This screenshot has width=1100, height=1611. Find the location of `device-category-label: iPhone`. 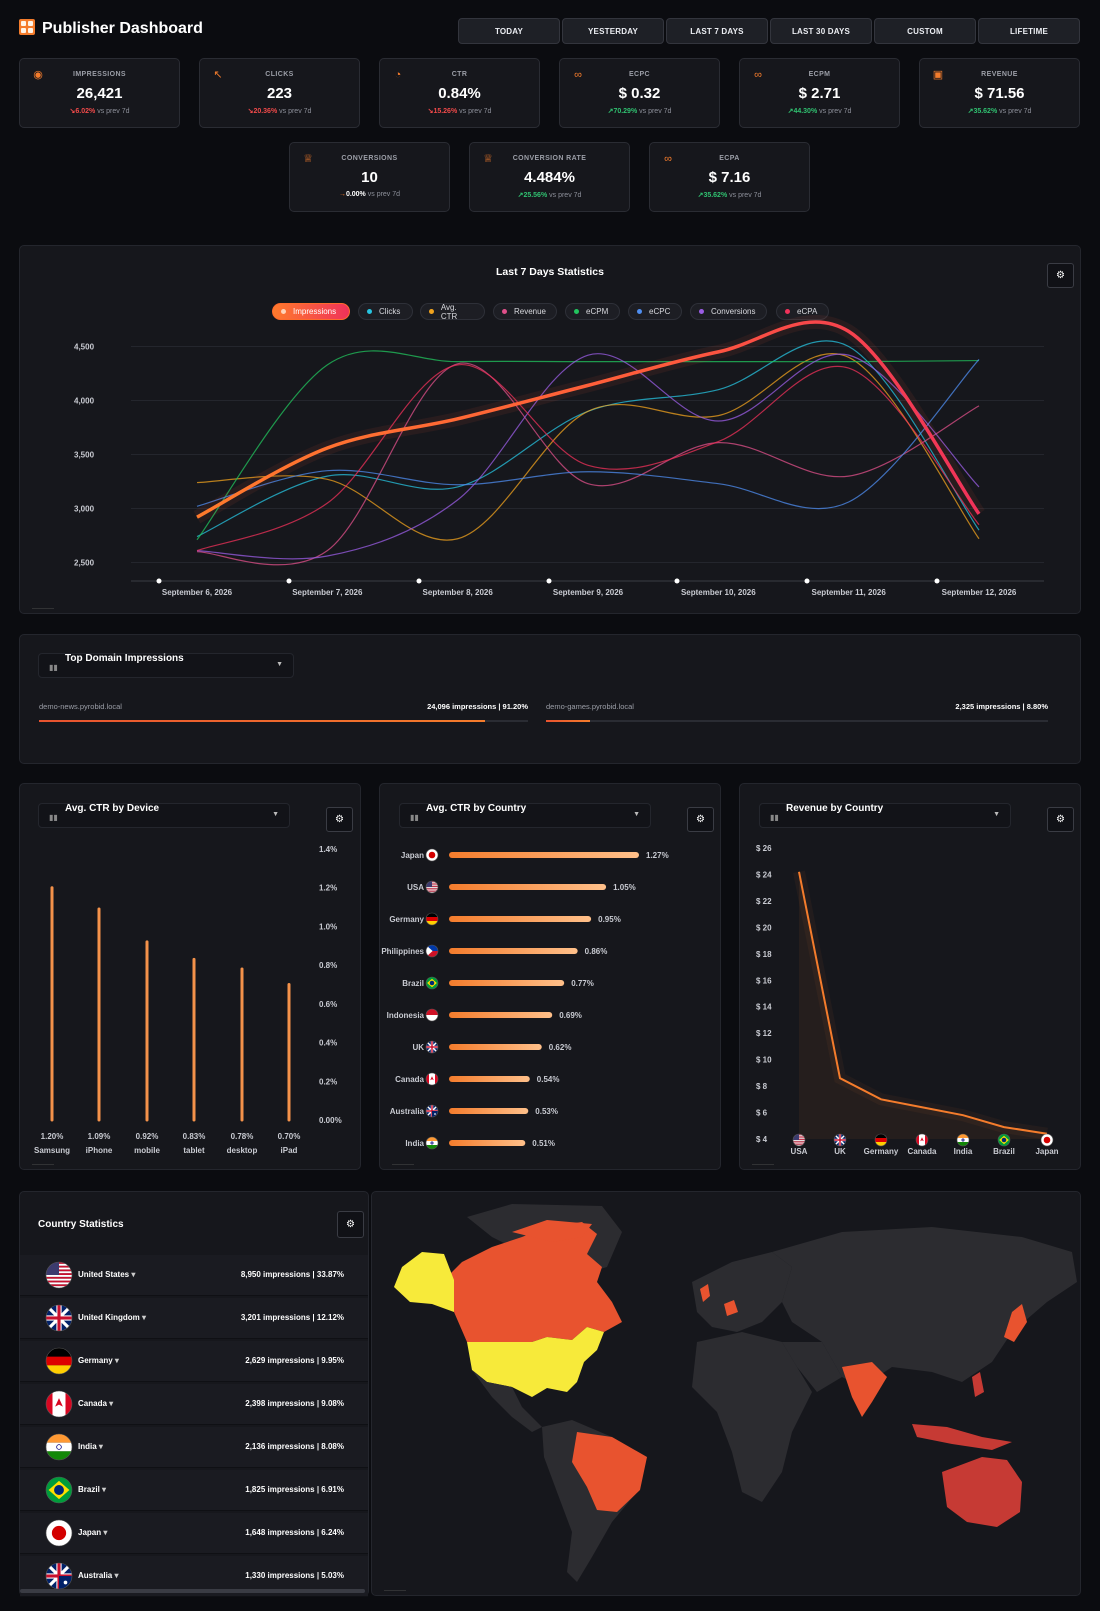

device-category-label: iPhone is located at coordinates (99, 1150).